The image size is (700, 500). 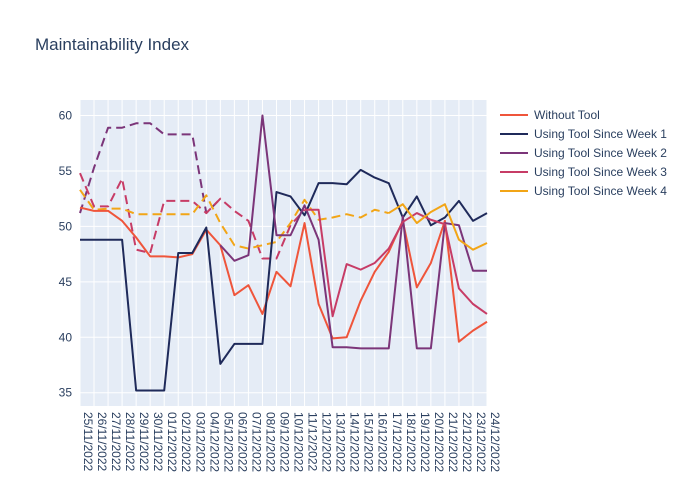 What do you see at coordinates (369, 442) in the screenshot?
I see `x-tick-label: 15/12/2022` at bounding box center [369, 442].